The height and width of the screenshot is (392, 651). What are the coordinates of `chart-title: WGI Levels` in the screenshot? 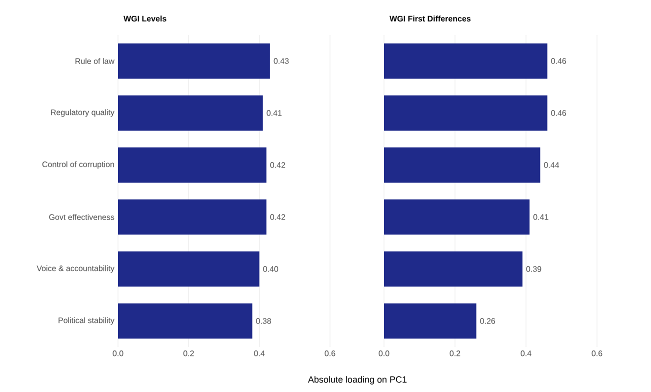 It's located at (145, 19).